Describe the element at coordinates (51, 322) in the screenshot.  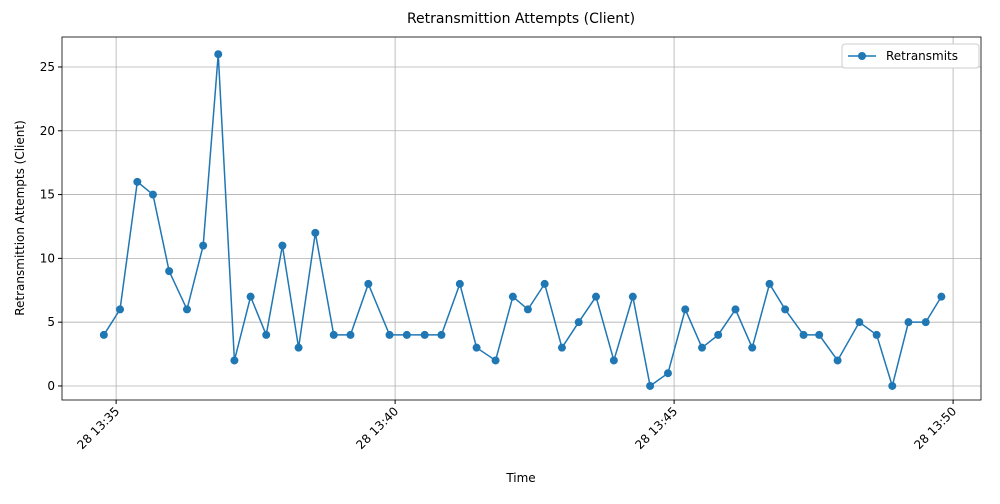
I see `y-tick-label: 5` at that location.